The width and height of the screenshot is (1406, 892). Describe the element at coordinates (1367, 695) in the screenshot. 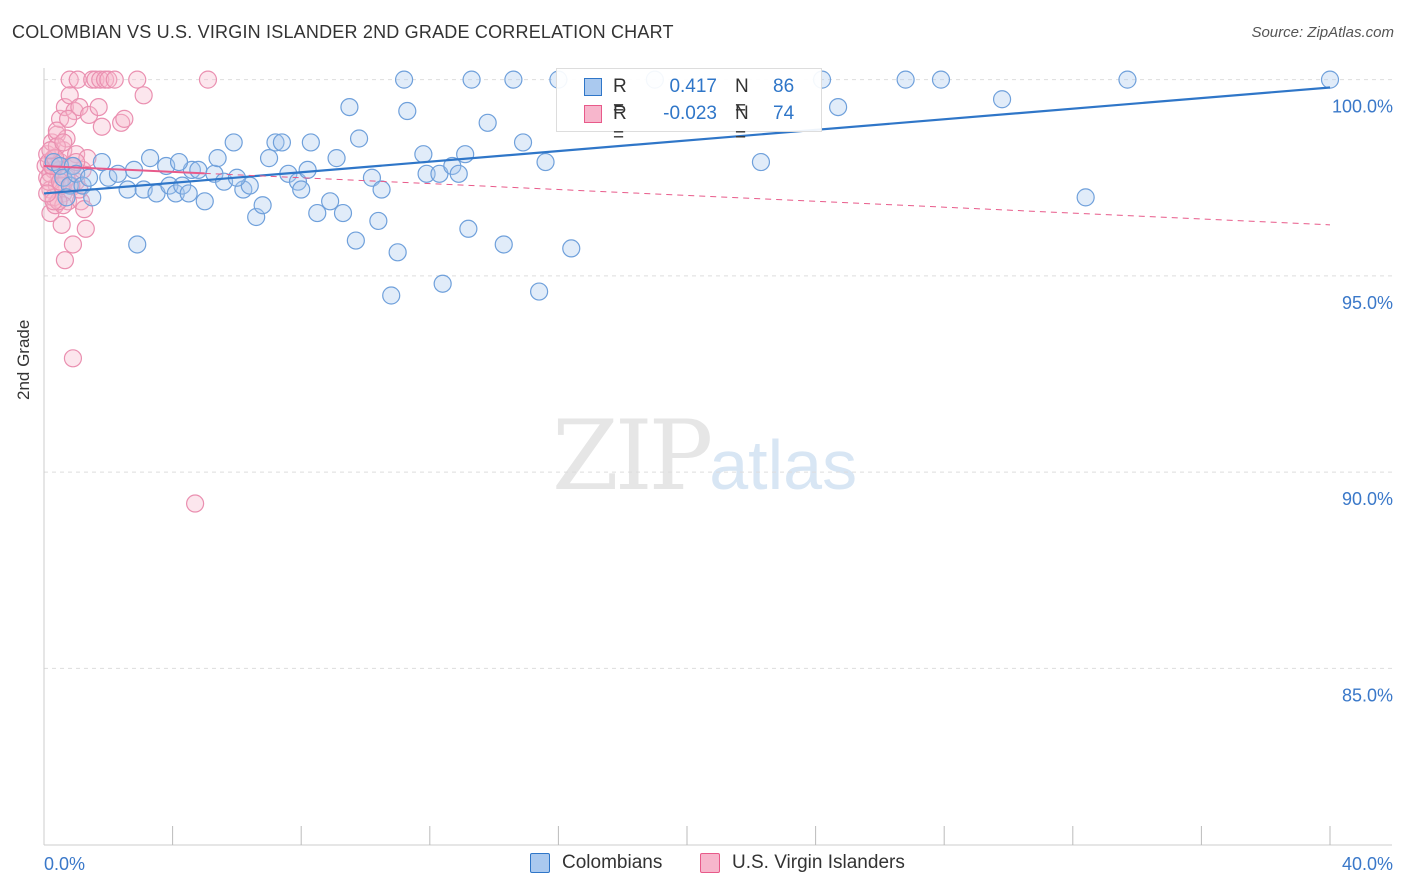

I see `y-tick-label: 85.0%` at that location.